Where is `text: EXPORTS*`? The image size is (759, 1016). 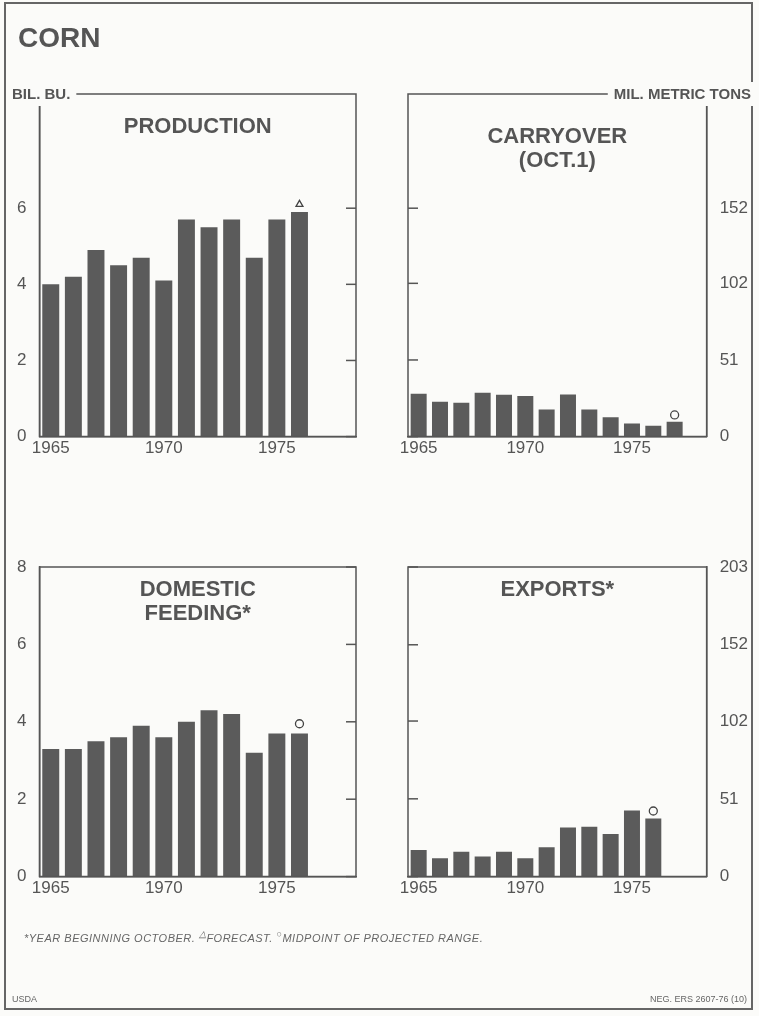
text: EXPORTS* is located at coordinates (557, 589).